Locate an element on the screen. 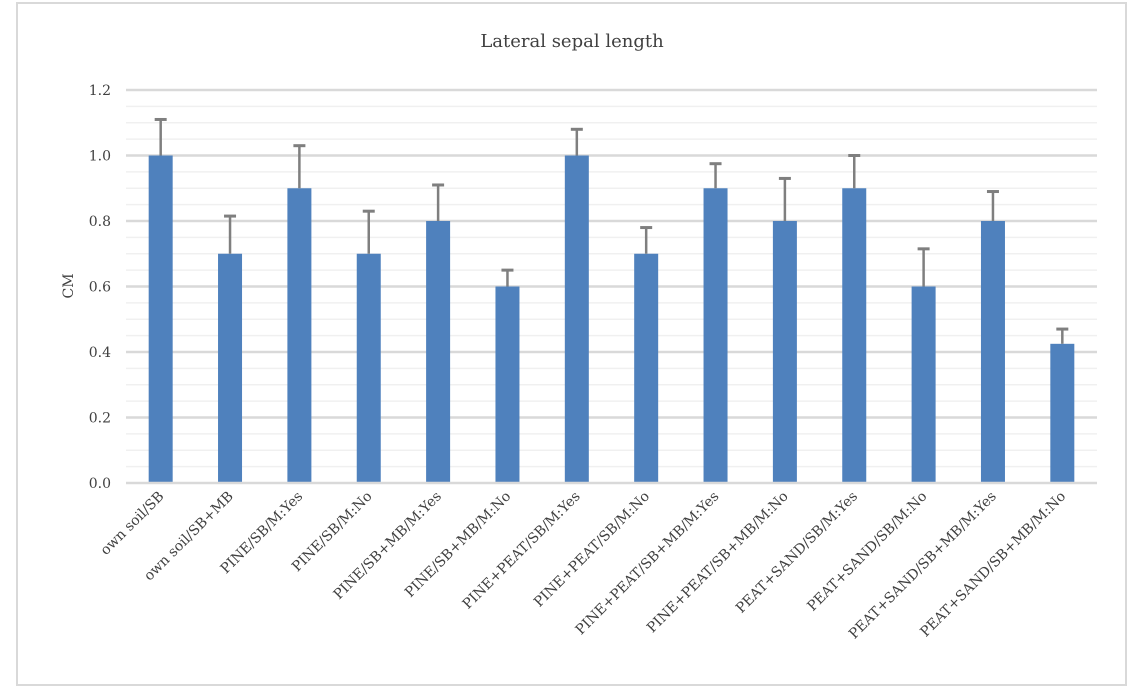 This screenshot has width=1143, height=690. x-tick-label: PEAT+SAND/SB+MB/M:No is located at coordinates (993, 565).